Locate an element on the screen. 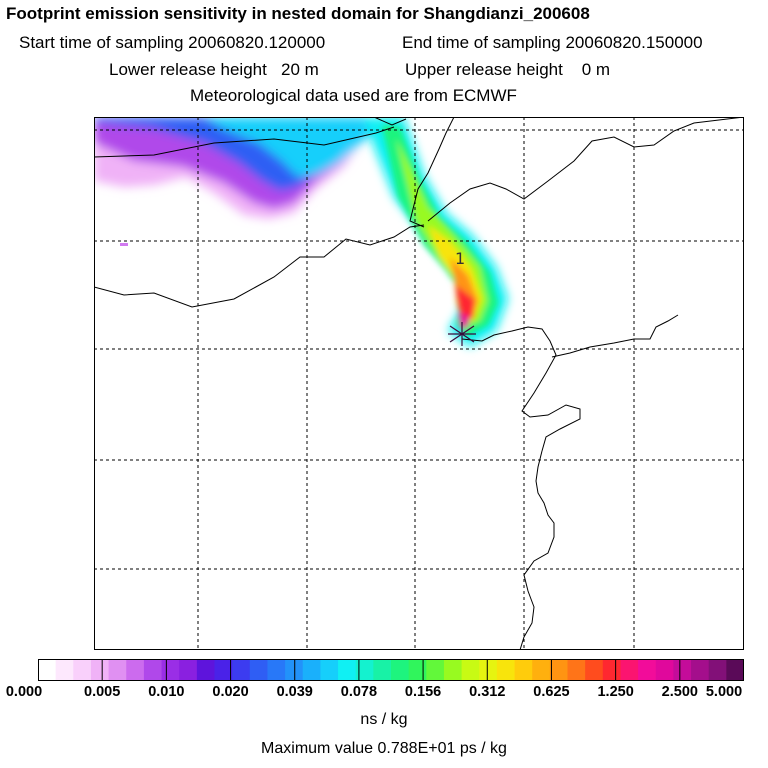 The width and height of the screenshot is (768, 768). lower-release-height: Lower release height 20 m is located at coordinates (214, 69).